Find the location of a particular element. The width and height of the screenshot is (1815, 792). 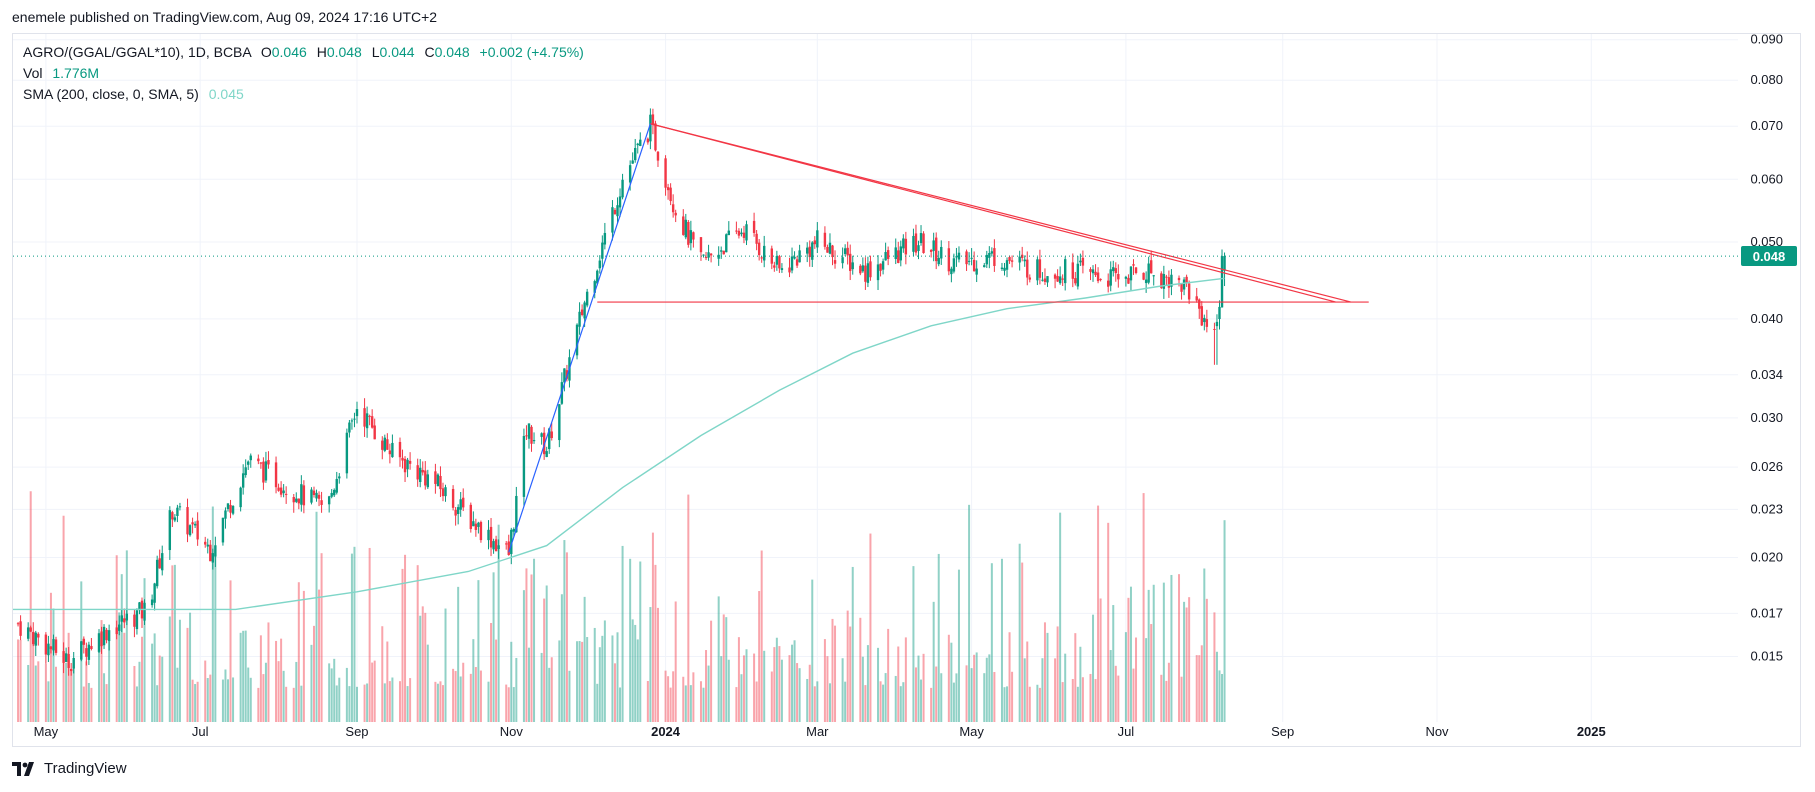

y-tick-label: 0.090 is located at coordinates (1766, 39).